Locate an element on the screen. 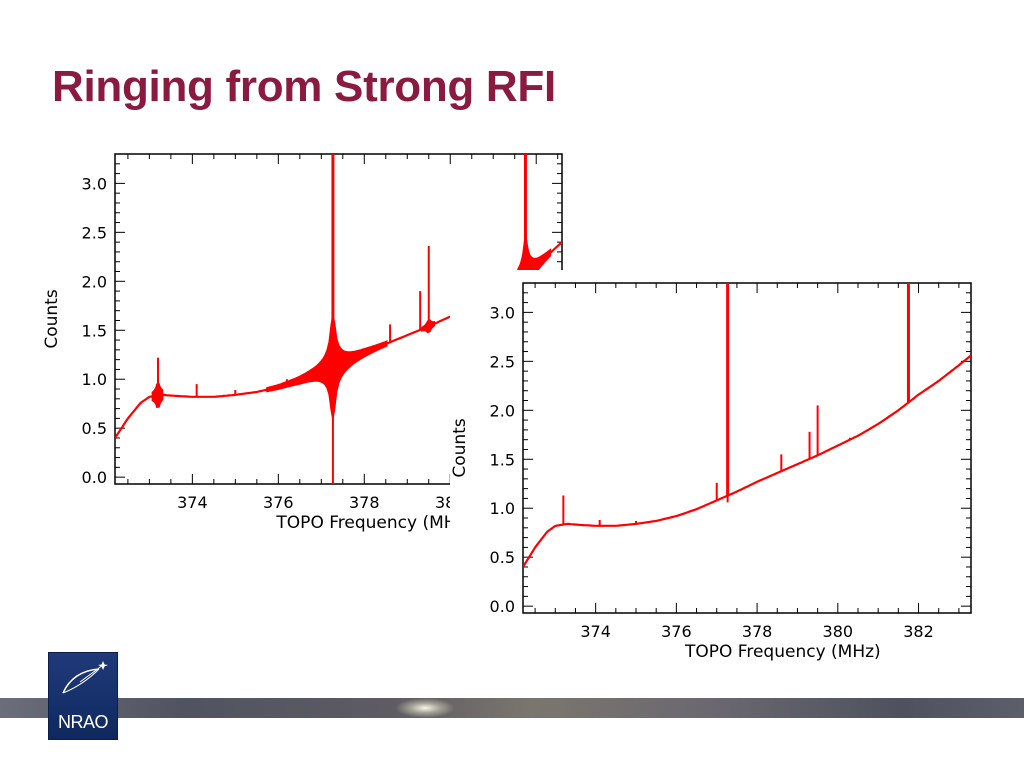 This screenshot has height=768, width=1024. clean-x-tick-label: 374 is located at coordinates (595, 631).